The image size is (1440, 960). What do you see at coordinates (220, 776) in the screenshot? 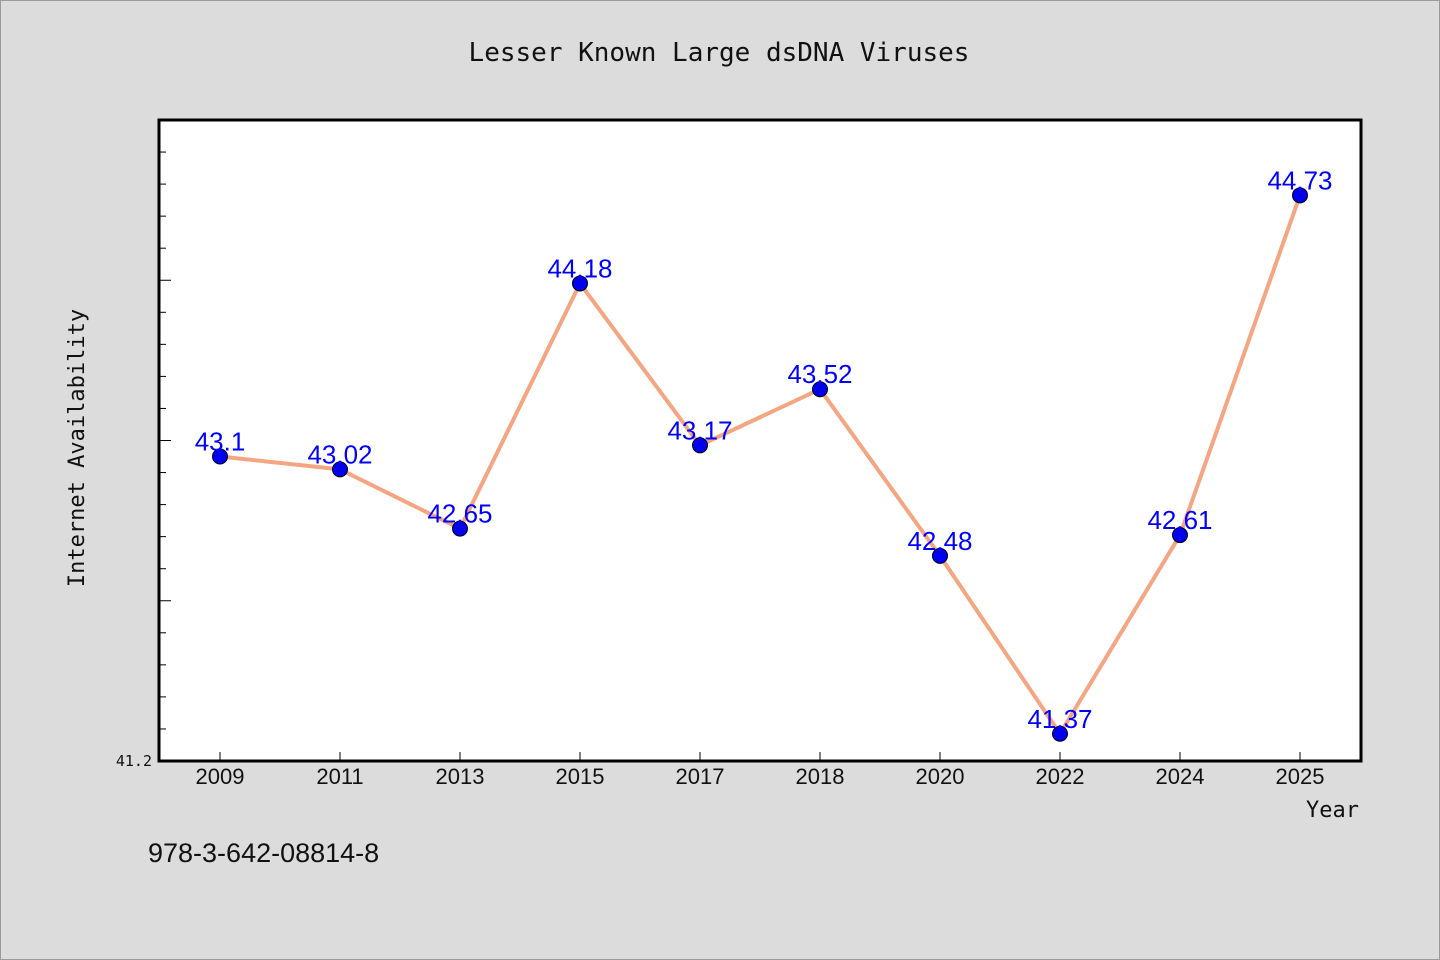
I see `x-tick-label: 2009` at bounding box center [220, 776].